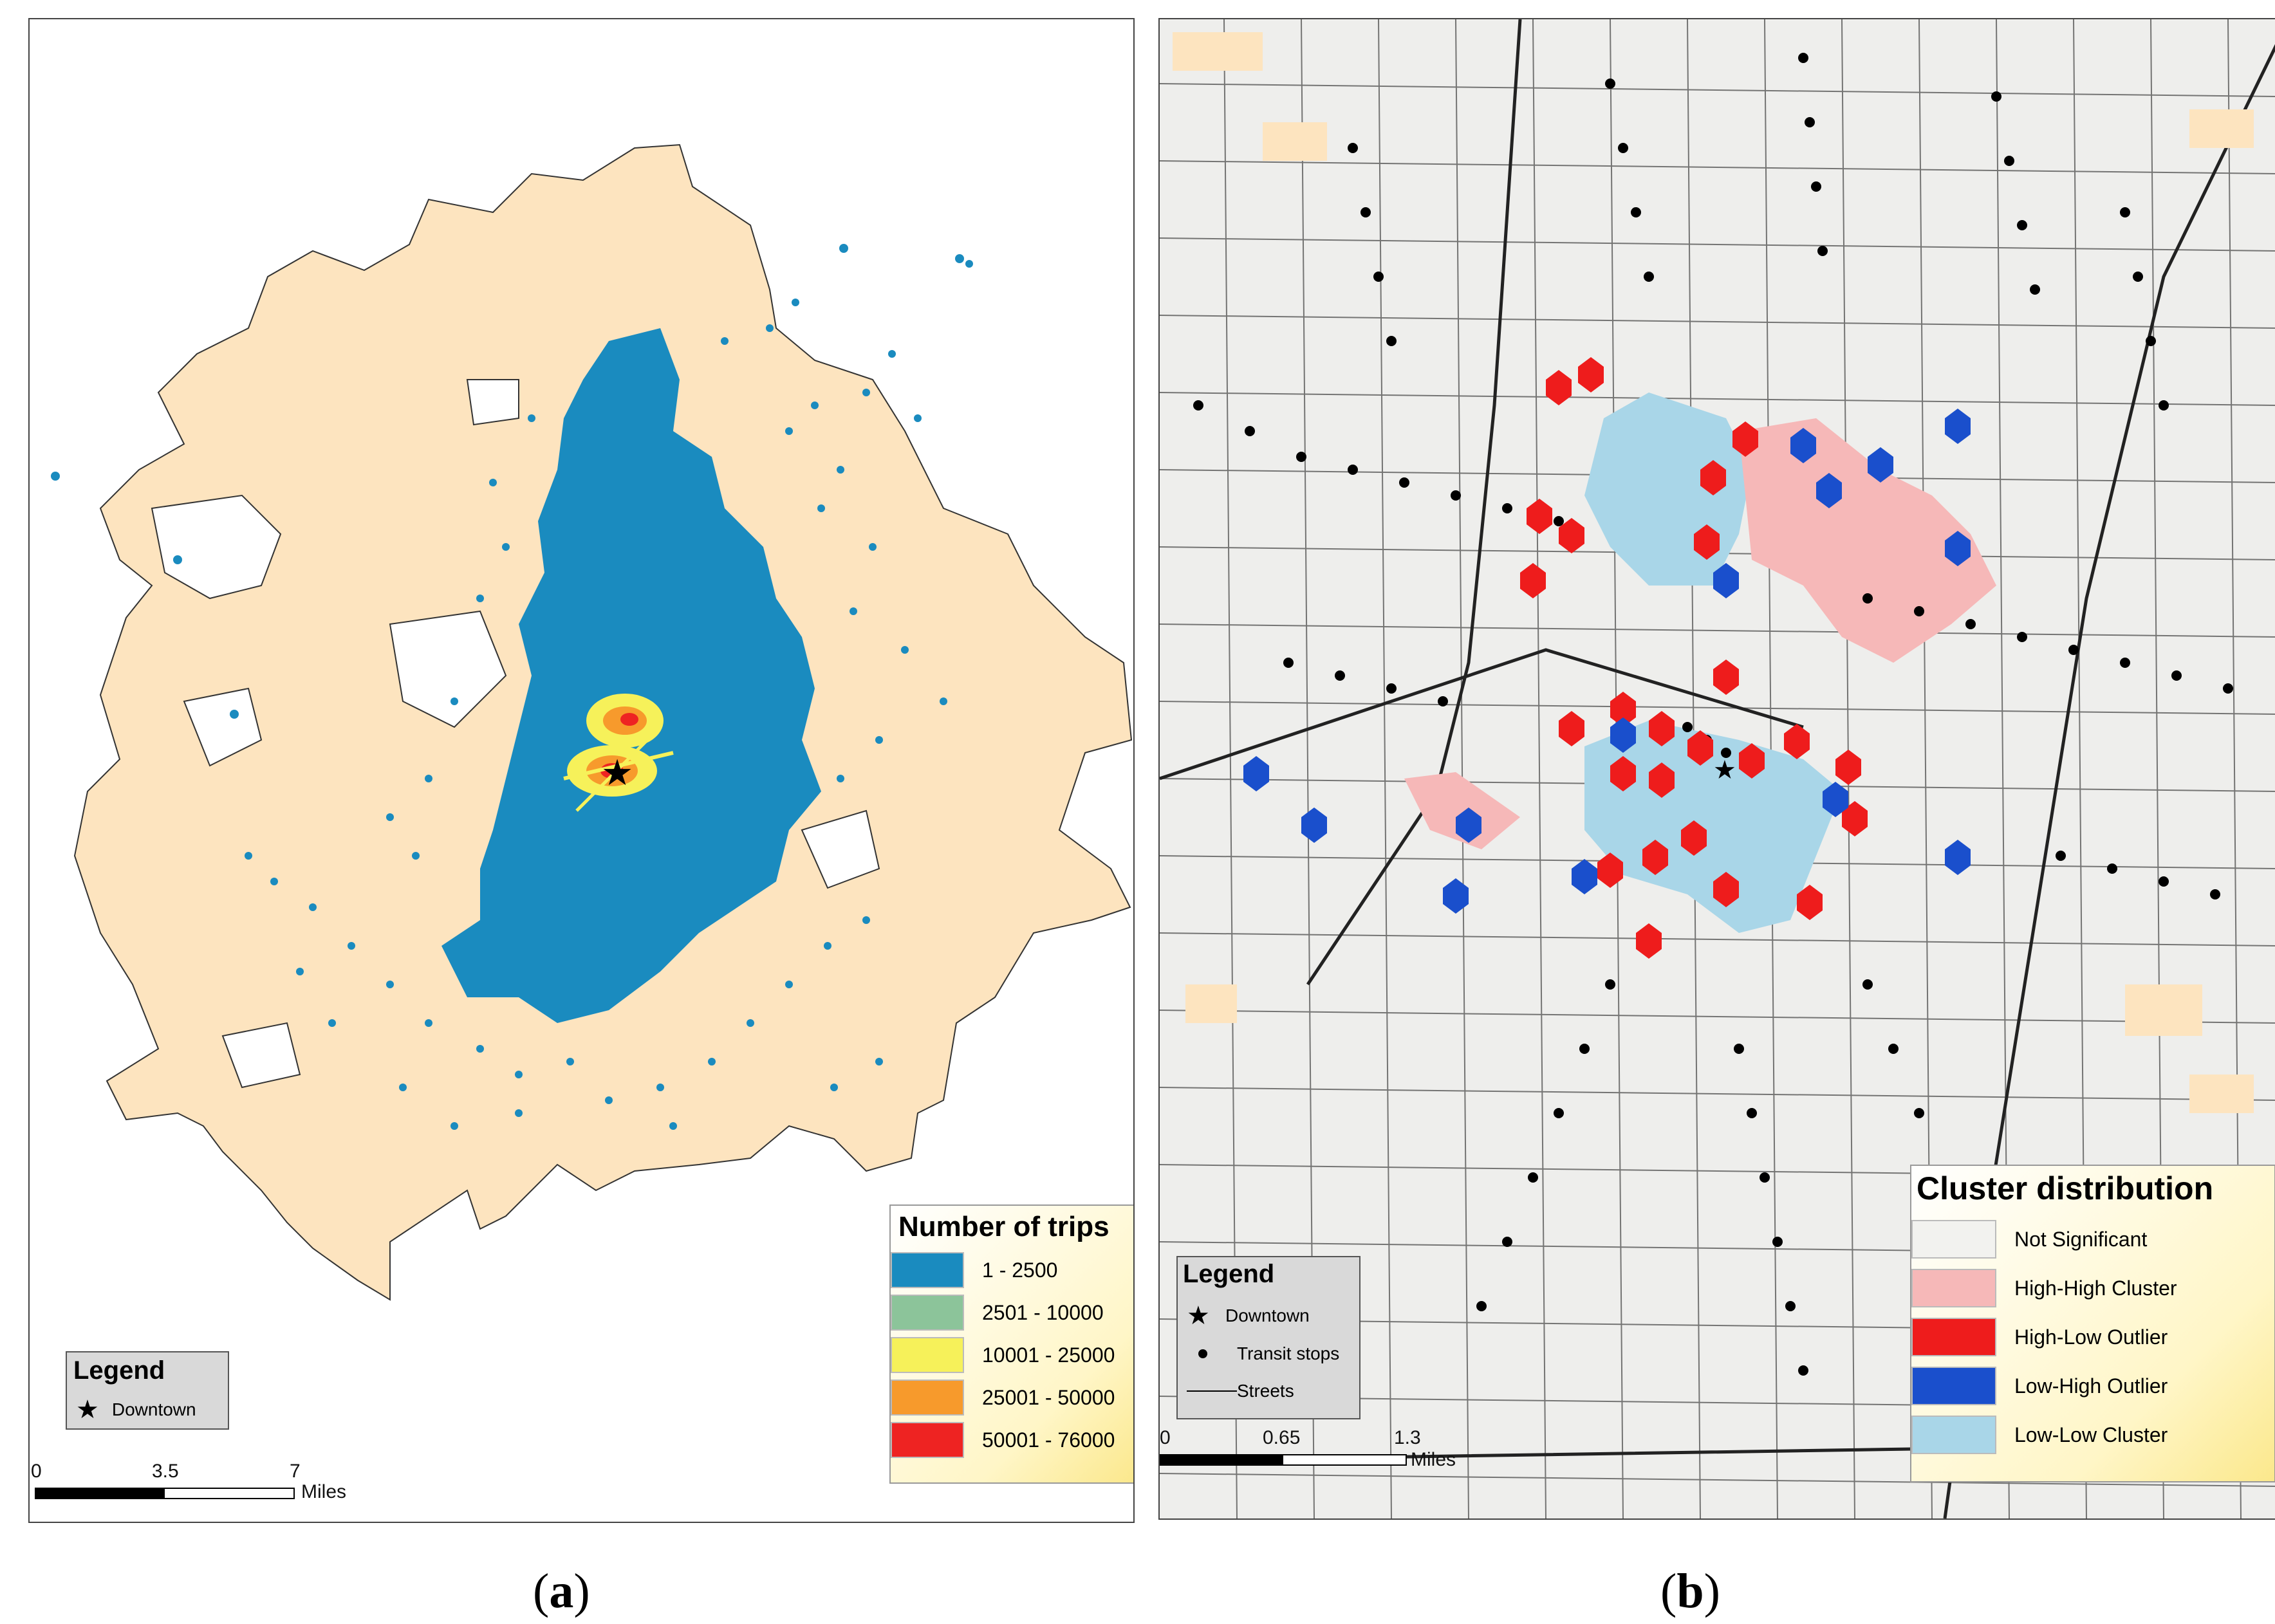 The image size is (2275, 1624). What do you see at coordinates (561, 1591) in the screenshot?
I see `caption-a: (a)` at bounding box center [561, 1591].